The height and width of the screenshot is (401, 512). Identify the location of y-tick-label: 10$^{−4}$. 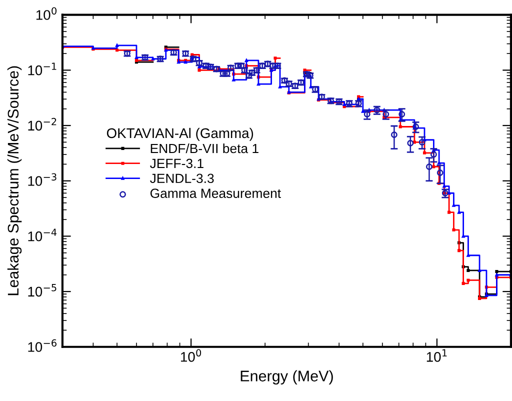
(42, 235).